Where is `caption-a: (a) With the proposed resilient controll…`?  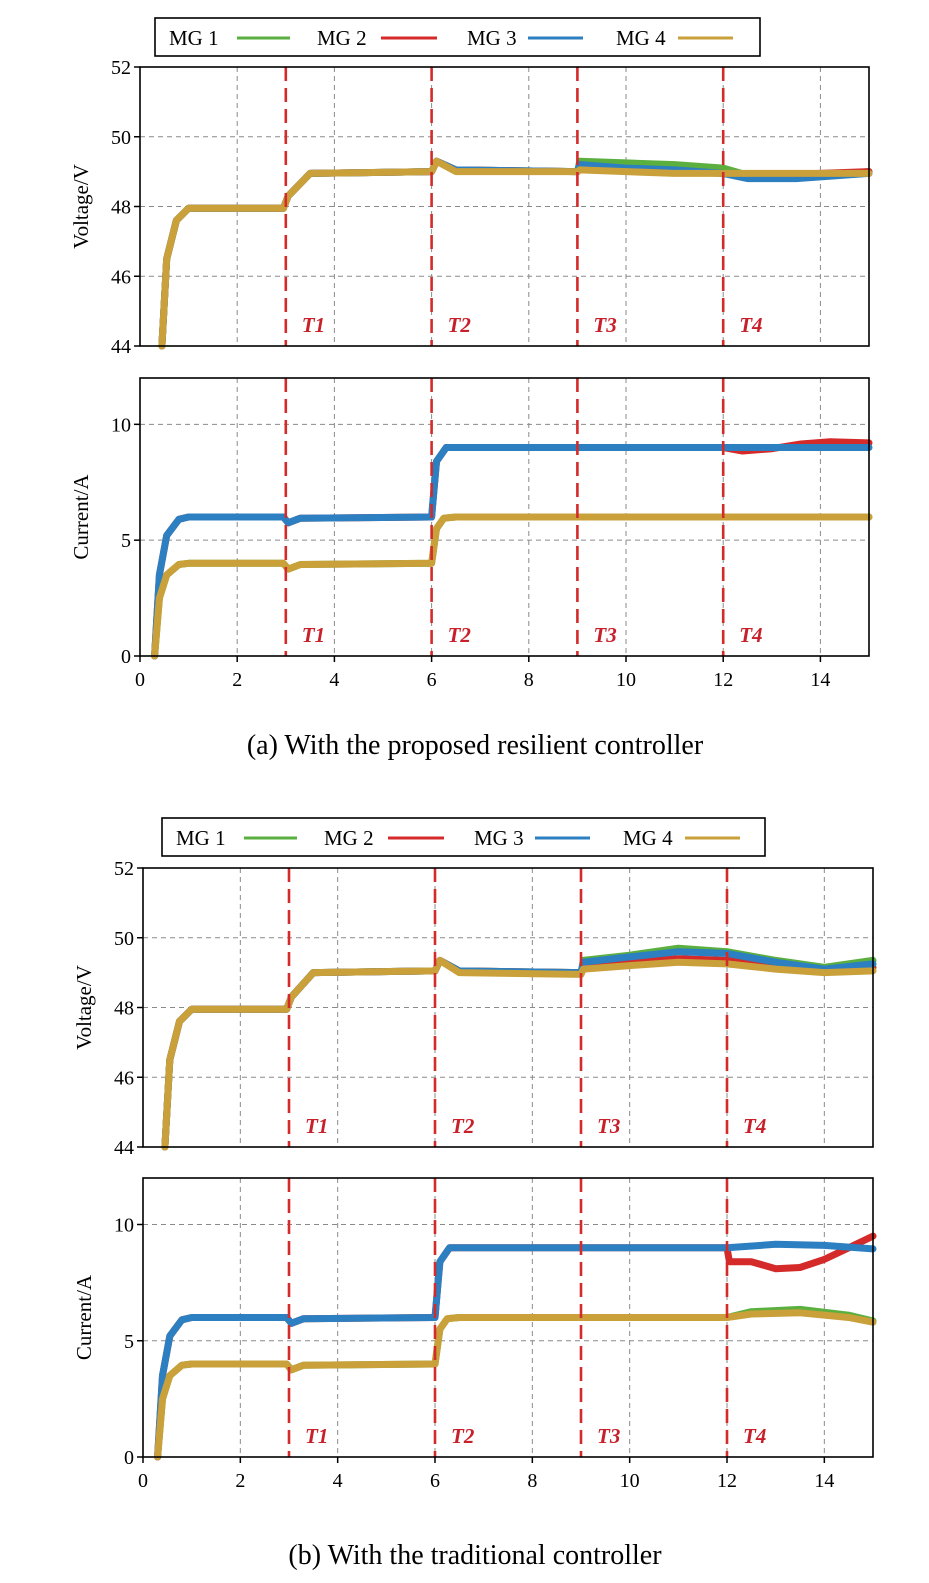 caption-a: (a) With the proposed resilient controll… is located at coordinates (475, 745).